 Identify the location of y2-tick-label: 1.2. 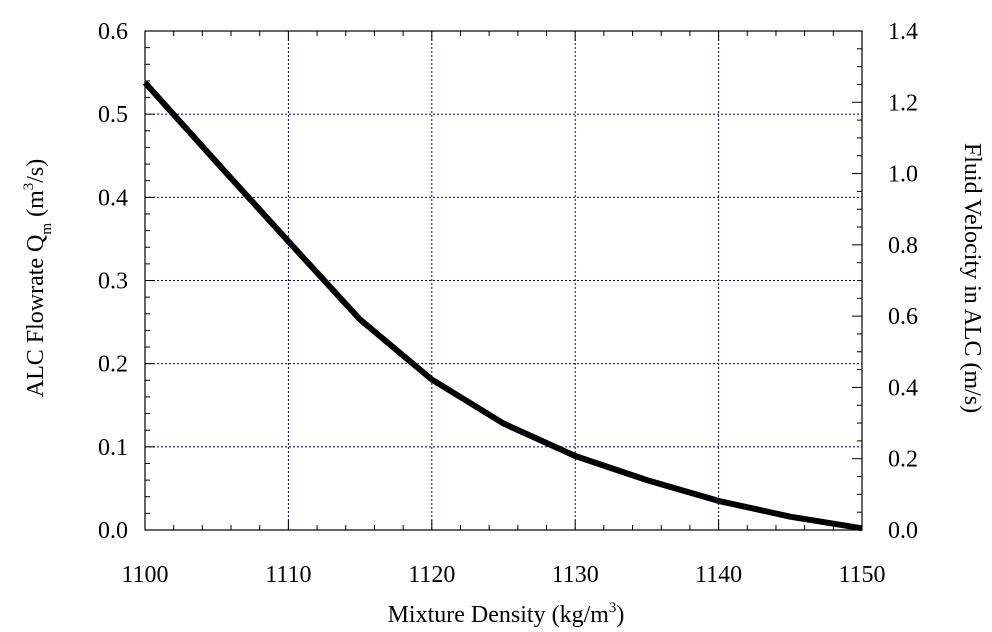
(903, 103).